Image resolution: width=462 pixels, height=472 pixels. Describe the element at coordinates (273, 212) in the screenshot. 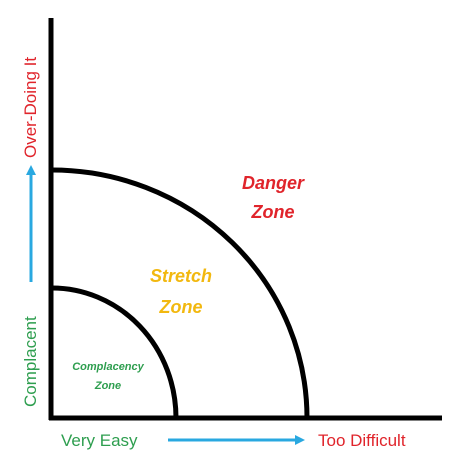

I see `danger-zone-label-line2: Zone` at that location.